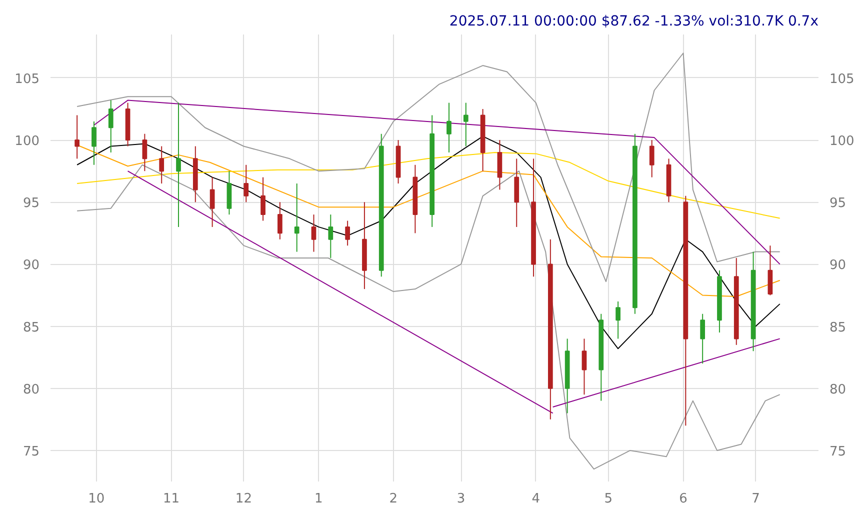 This screenshot has height=505, width=868. What do you see at coordinates (428, 185) in the screenshot?
I see `line-series` at bounding box center [428, 185].